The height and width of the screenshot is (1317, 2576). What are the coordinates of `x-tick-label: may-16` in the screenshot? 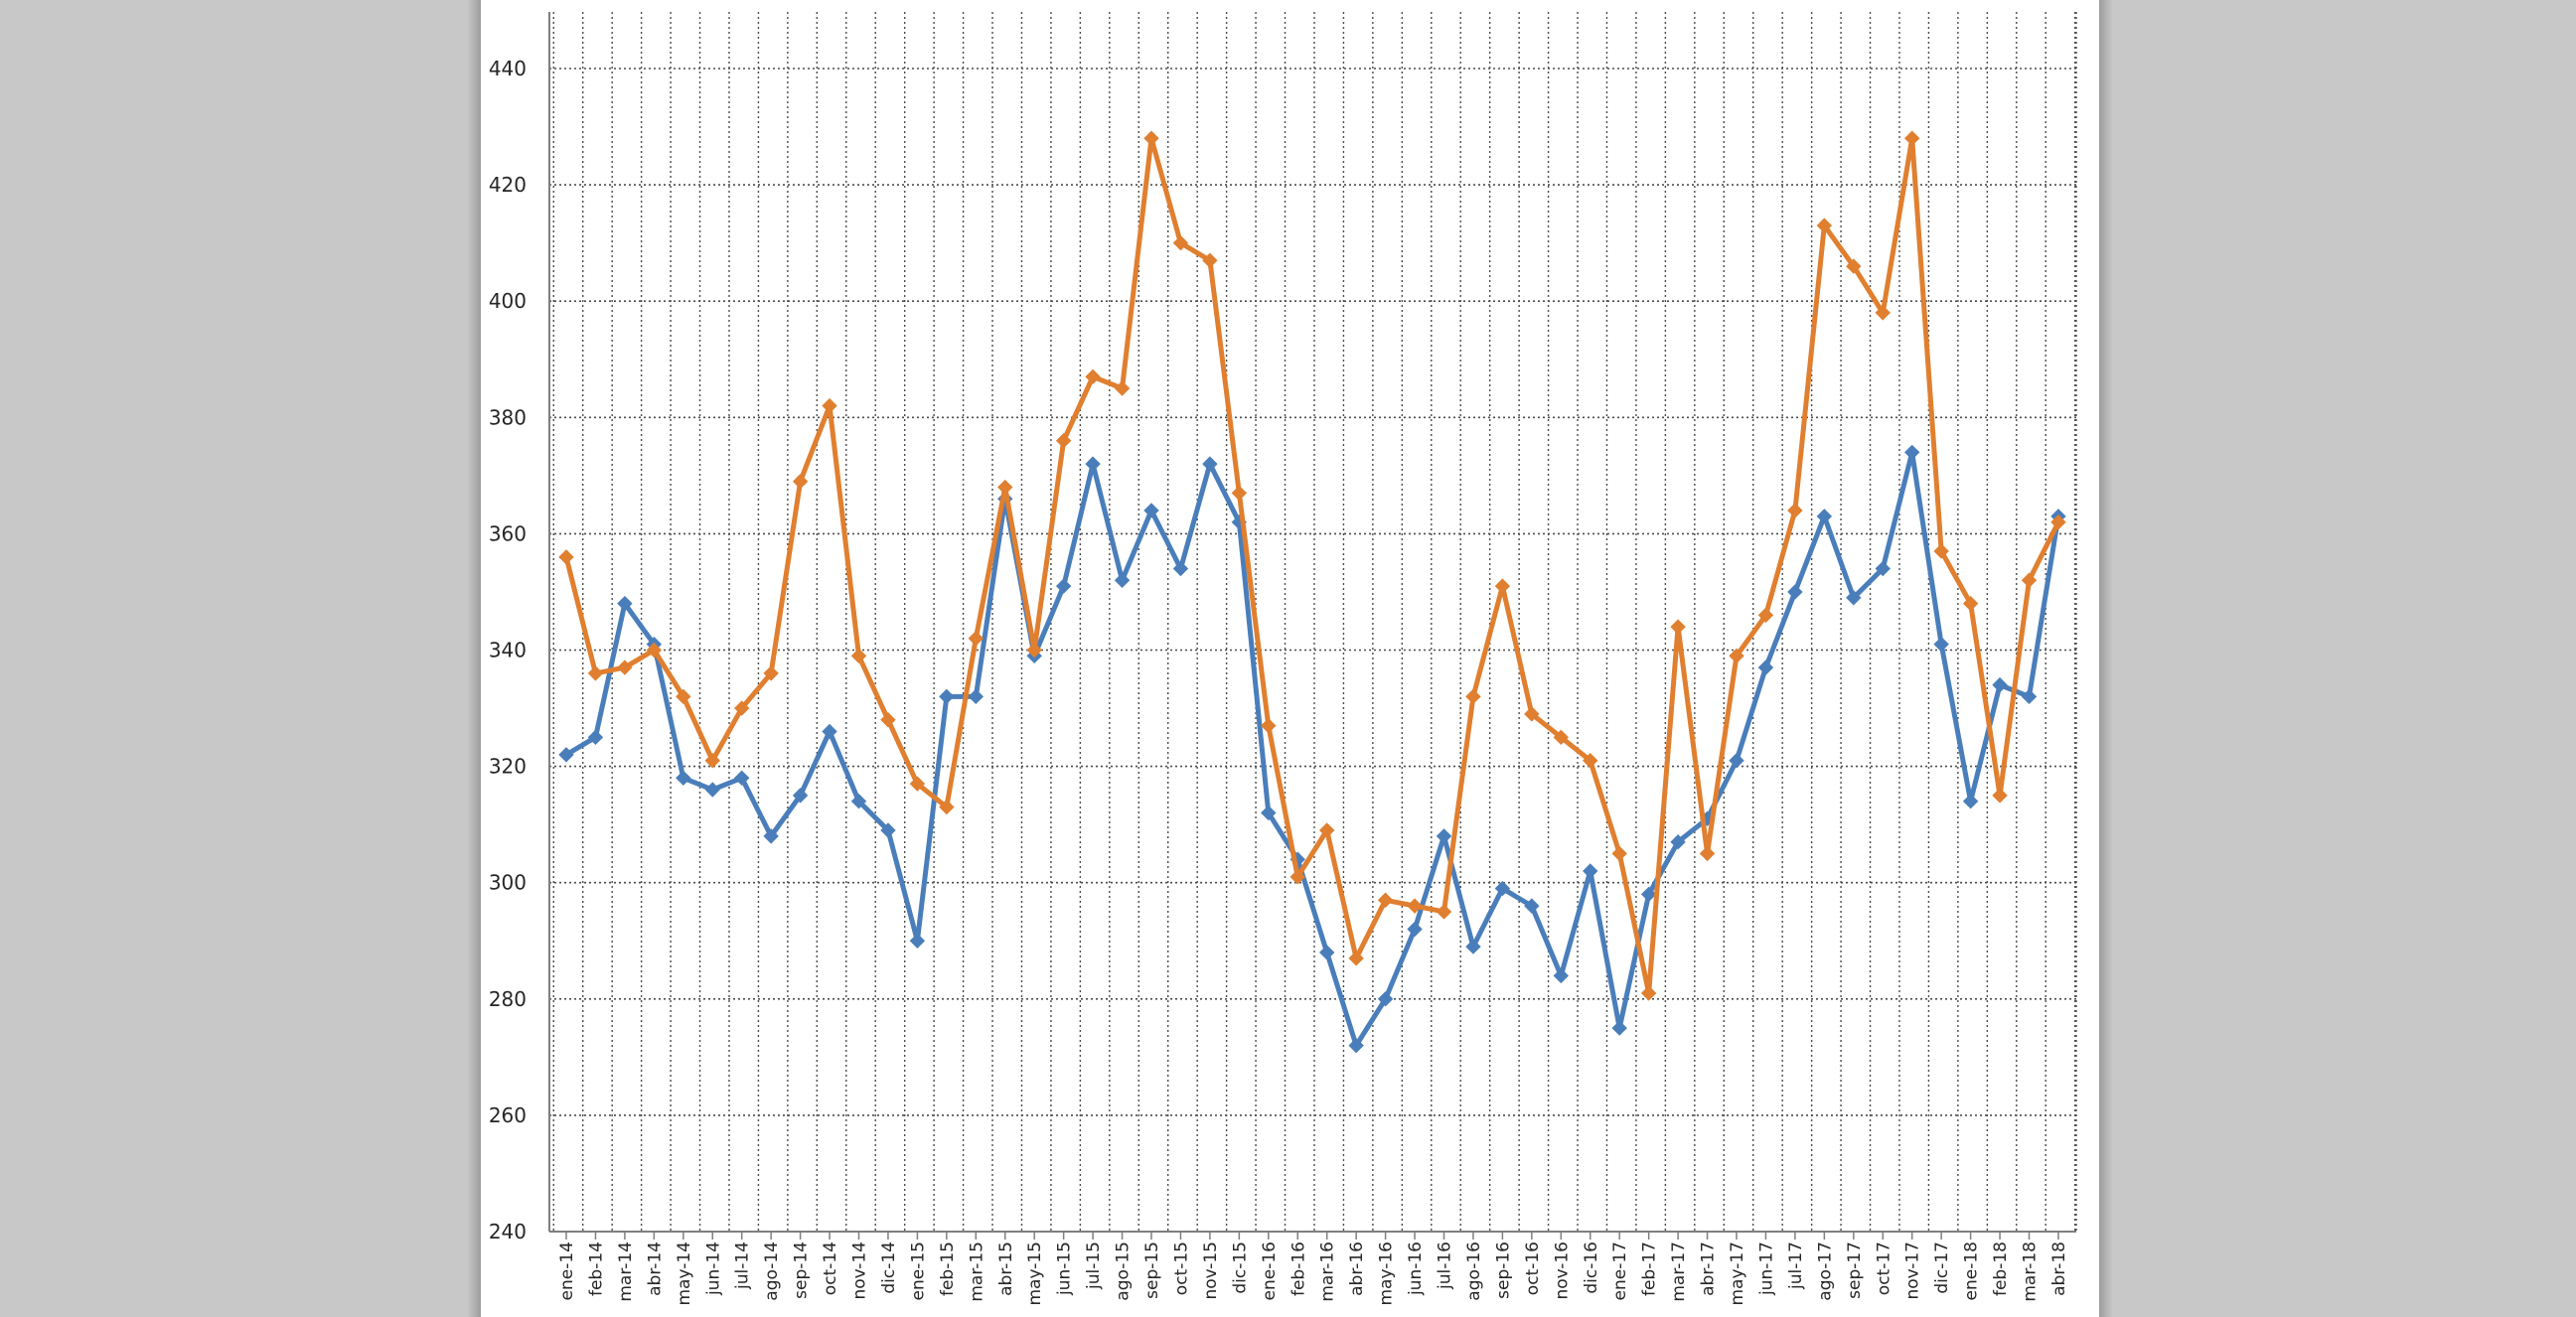 It's located at (1387, 1274).